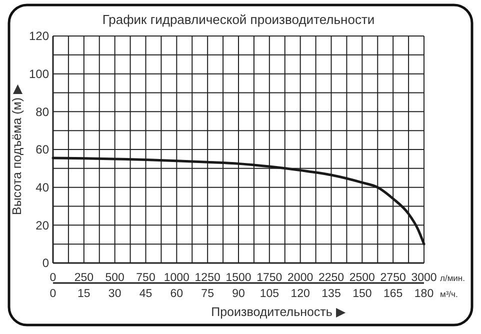 The image size is (481, 334). What do you see at coordinates (46, 263) in the screenshot?
I see `y-tick-label: 0` at bounding box center [46, 263].